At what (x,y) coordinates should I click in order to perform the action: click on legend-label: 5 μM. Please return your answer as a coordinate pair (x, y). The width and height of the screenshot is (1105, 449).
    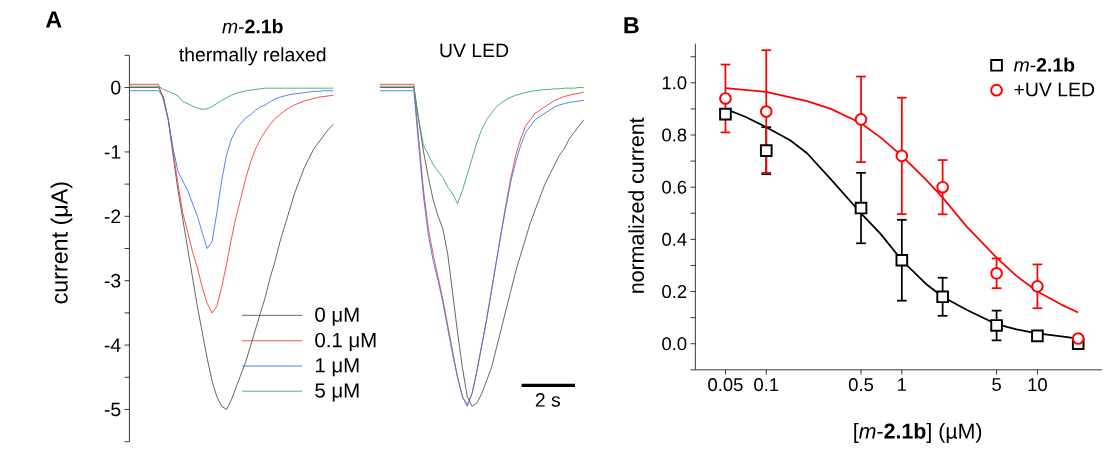
    Looking at the image, I should click on (337, 392).